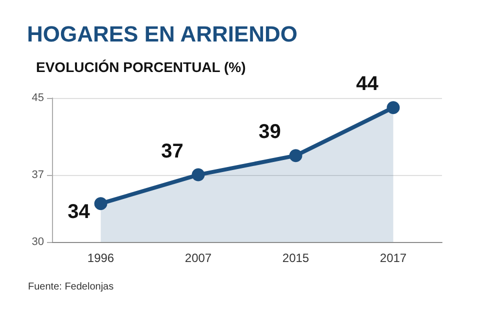 This screenshot has height=320, width=480. I want to click on data-label: 34, so click(79, 212).